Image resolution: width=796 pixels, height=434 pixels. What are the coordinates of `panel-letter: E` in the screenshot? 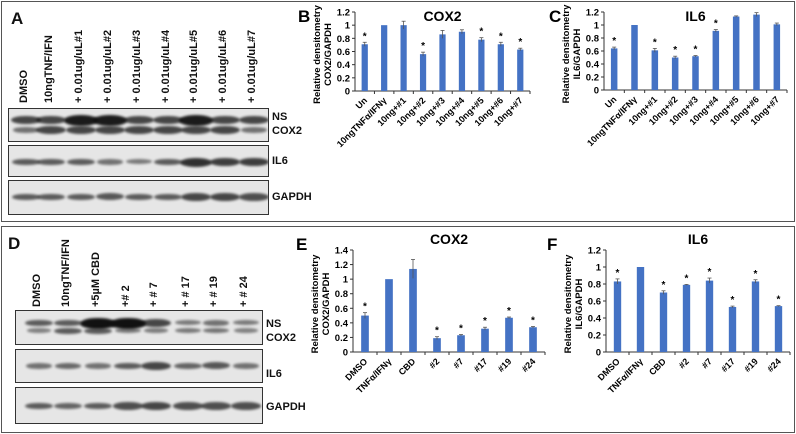 It's located at (301, 244).